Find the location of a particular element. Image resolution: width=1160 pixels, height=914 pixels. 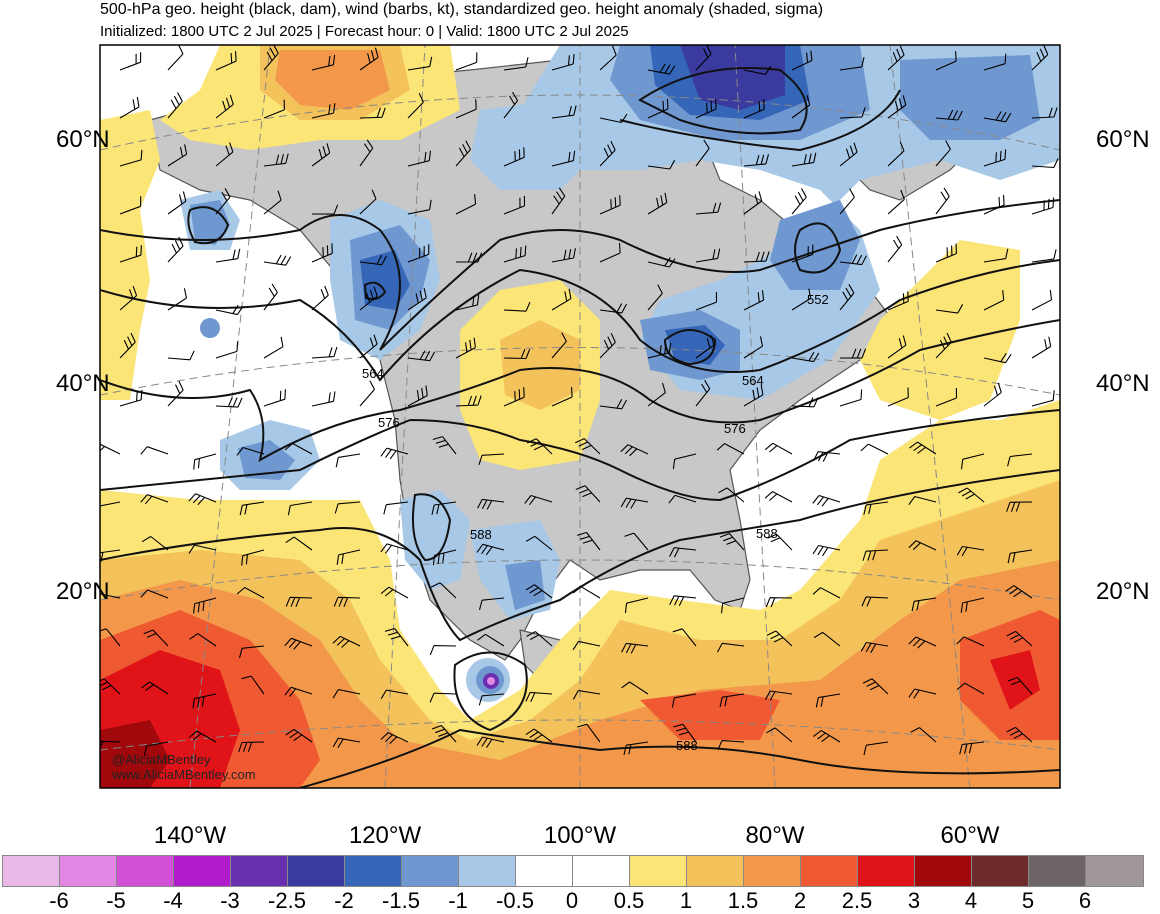

colorbar-label: 5 is located at coordinates (1028, 900).